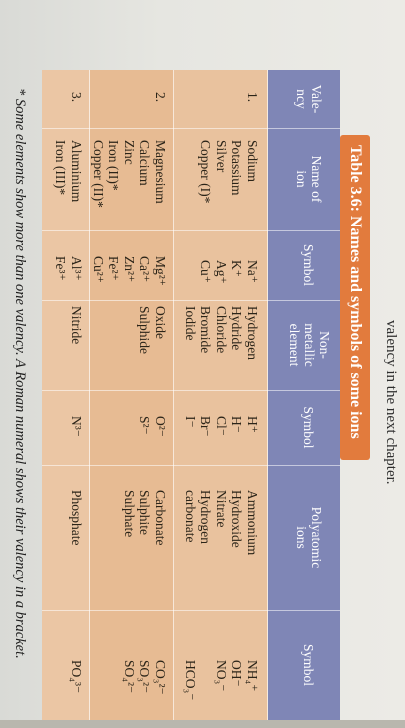 This screenshot has height=728, width=405. What do you see at coordinates (221, 426) in the screenshot?
I see `nonmetal-ion-symbols: H⁺ H⁻ Cl⁻ Br⁻ I⁻` at bounding box center [221, 426].